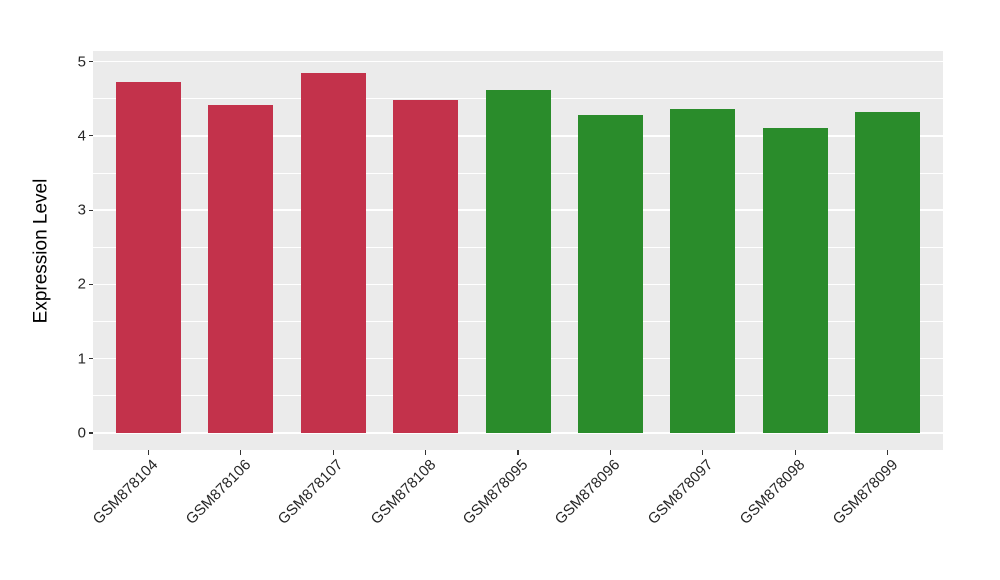  I want to click on y-tick-label: 2, so click(81, 284).